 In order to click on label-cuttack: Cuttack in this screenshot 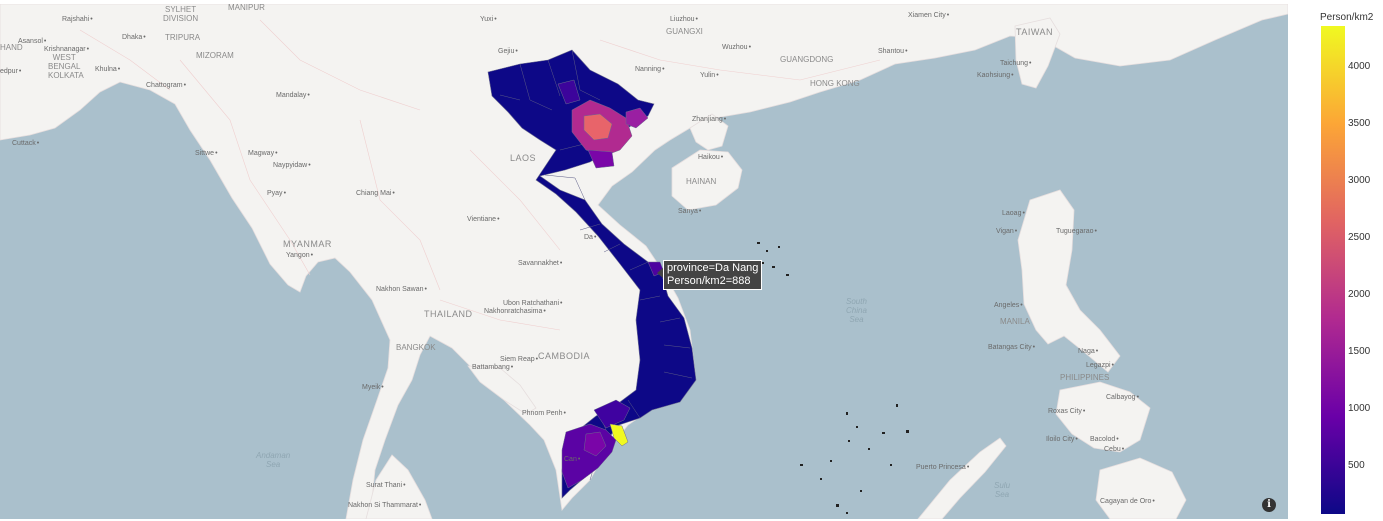, I will do `click(25, 143)`.